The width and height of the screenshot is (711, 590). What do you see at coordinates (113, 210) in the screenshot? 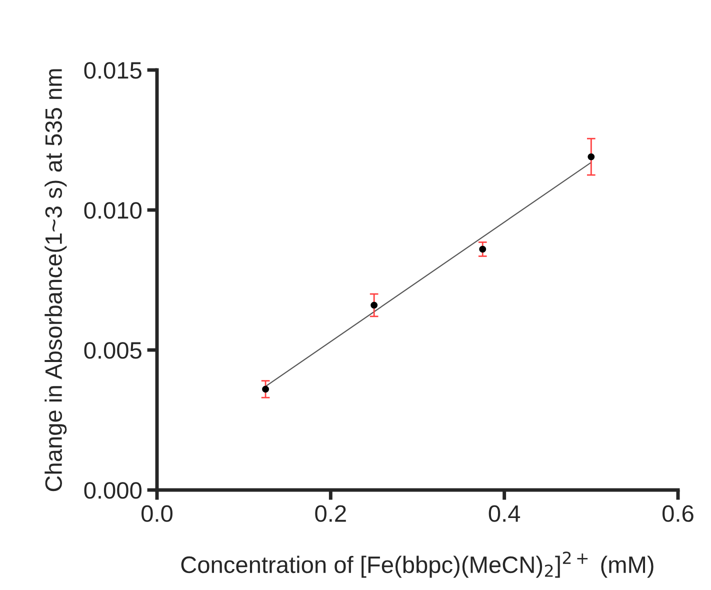
I see `y-tick-label: 0.010` at bounding box center [113, 210].